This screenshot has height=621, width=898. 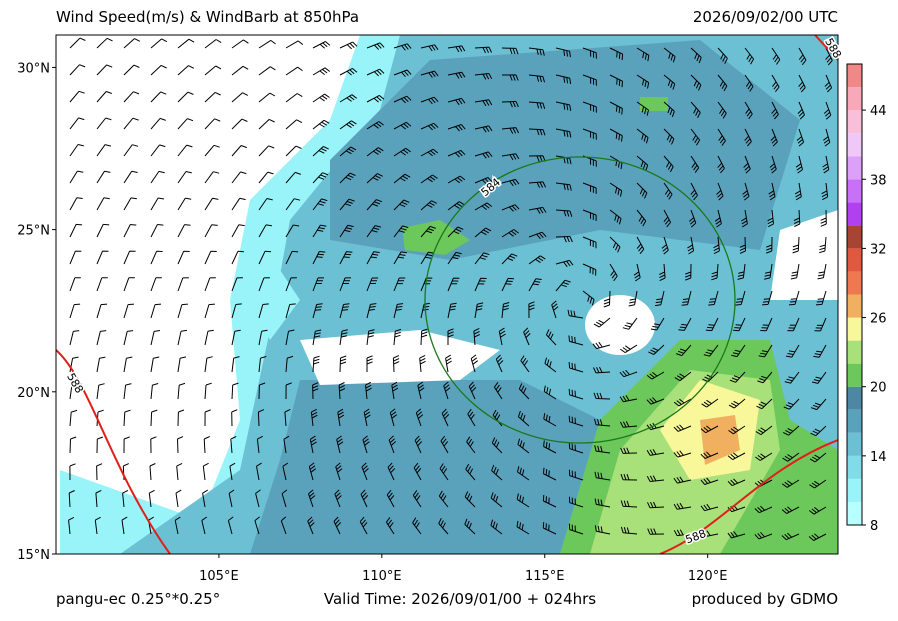 I want to click on x-tick-label: 110°E, so click(x=382, y=576).